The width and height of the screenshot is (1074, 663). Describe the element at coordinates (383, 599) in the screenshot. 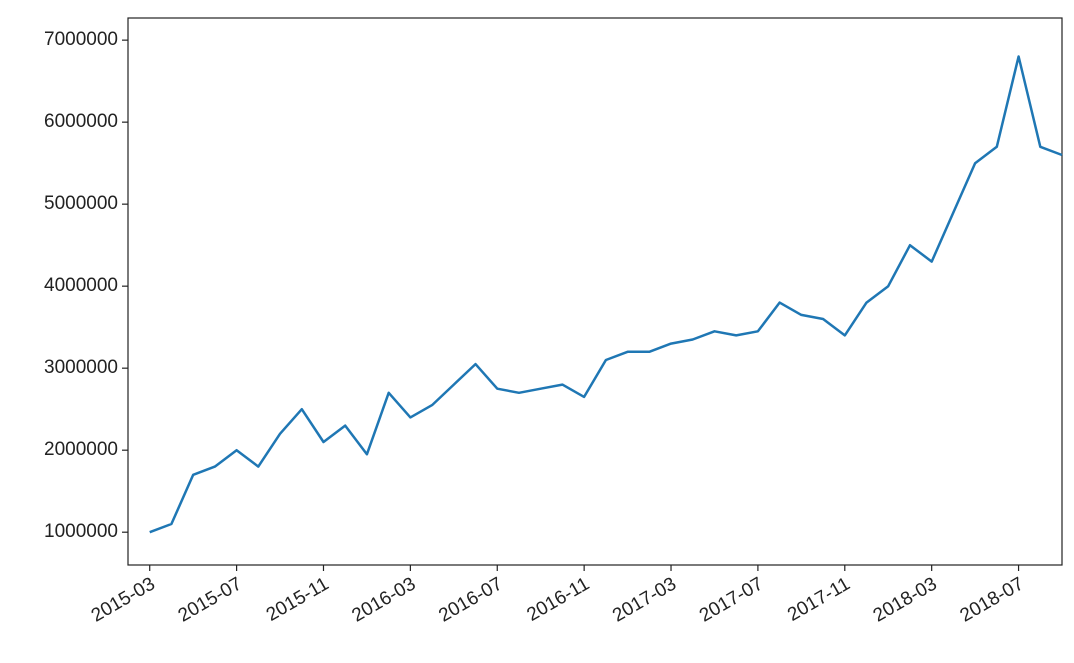

I see `x-tick-label: 2016-03` at that location.